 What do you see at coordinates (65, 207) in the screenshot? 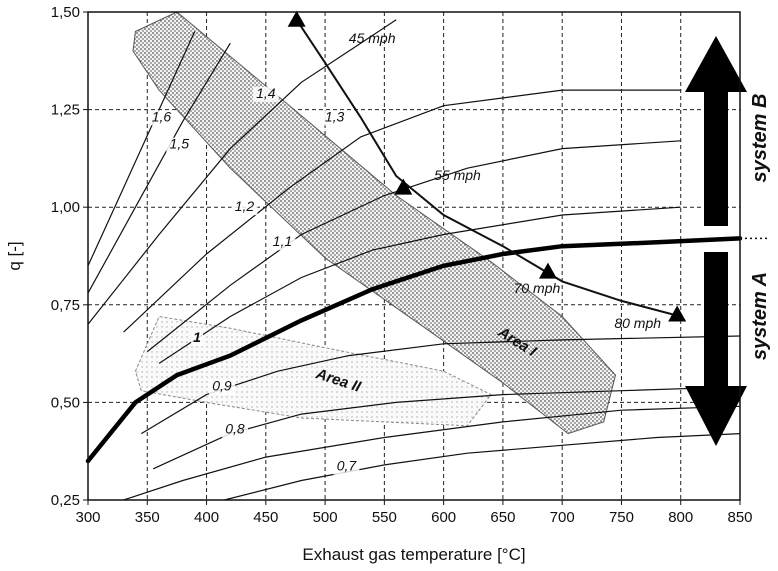
I see `y-tick-label: 1,00` at bounding box center [65, 207].